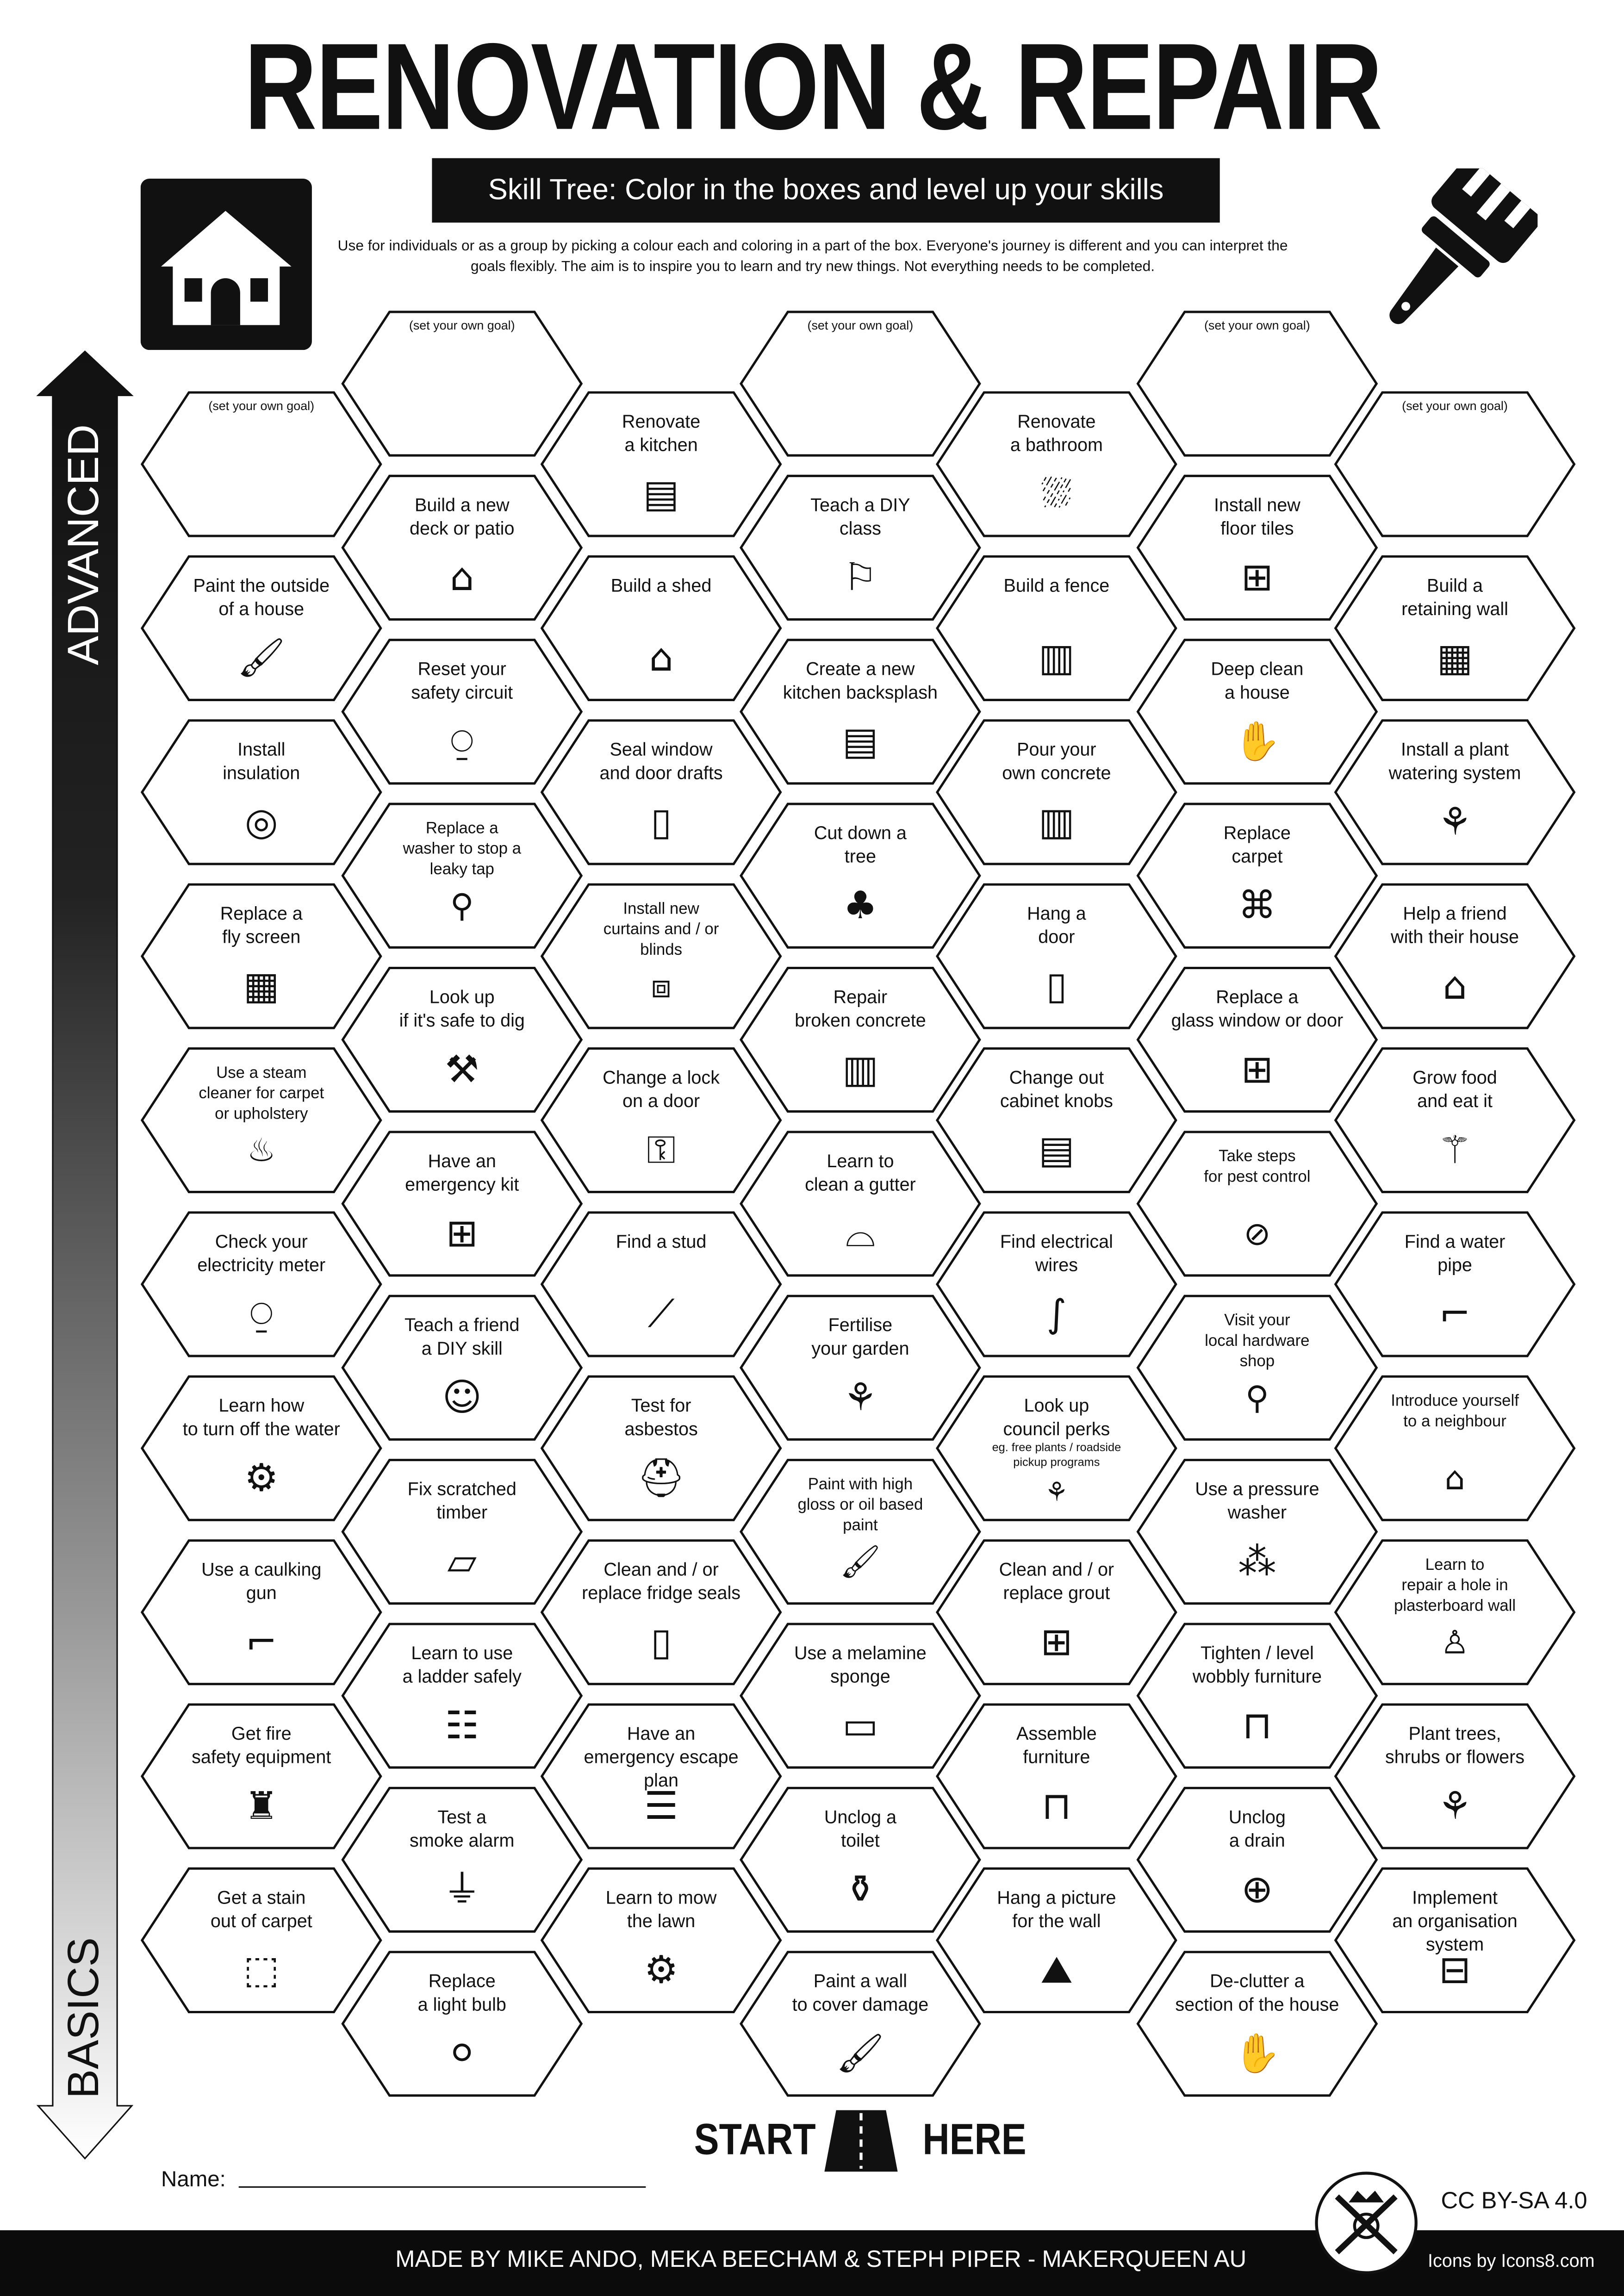 The height and width of the screenshot is (2296, 1624). I want to click on house-deck-icon: ⌂, so click(462, 578).